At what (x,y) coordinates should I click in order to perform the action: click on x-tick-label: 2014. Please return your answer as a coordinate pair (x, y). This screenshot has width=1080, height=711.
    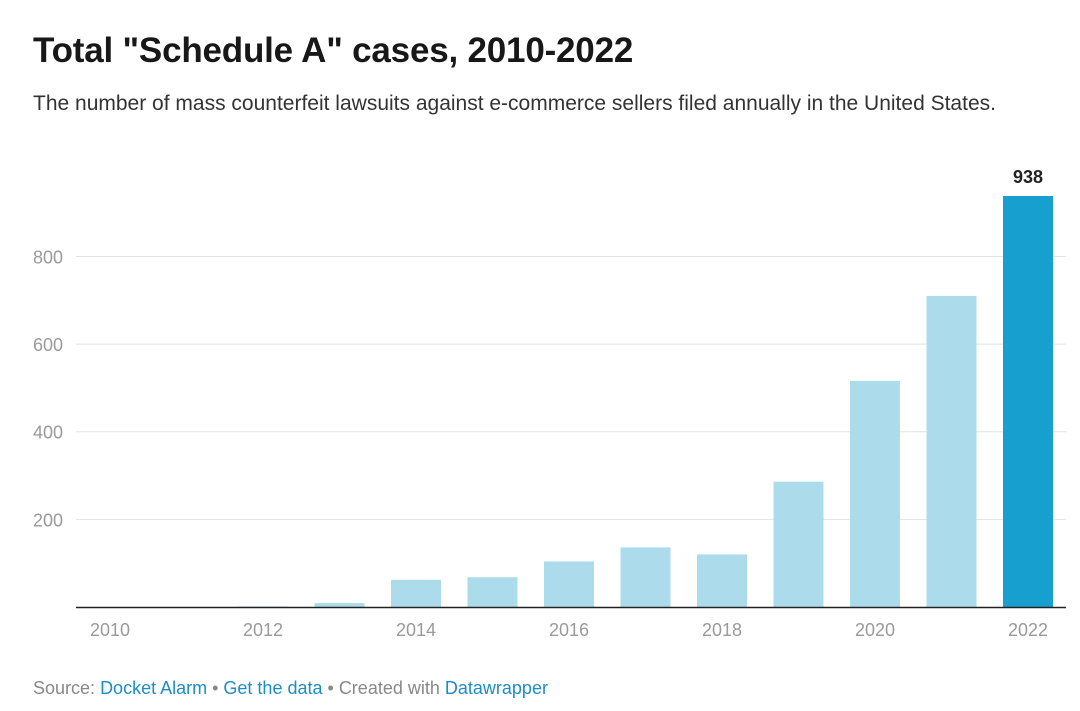
    Looking at the image, I should click on (416, 630).